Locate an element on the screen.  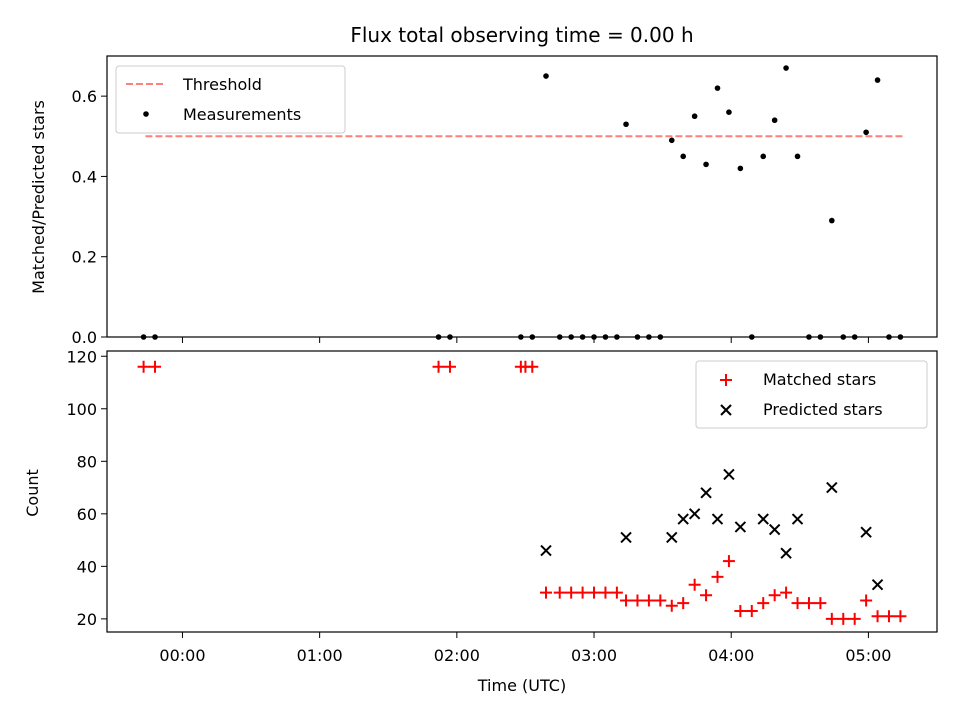
legend-matched-label: Matched stars is located at coordinates (819, 379).